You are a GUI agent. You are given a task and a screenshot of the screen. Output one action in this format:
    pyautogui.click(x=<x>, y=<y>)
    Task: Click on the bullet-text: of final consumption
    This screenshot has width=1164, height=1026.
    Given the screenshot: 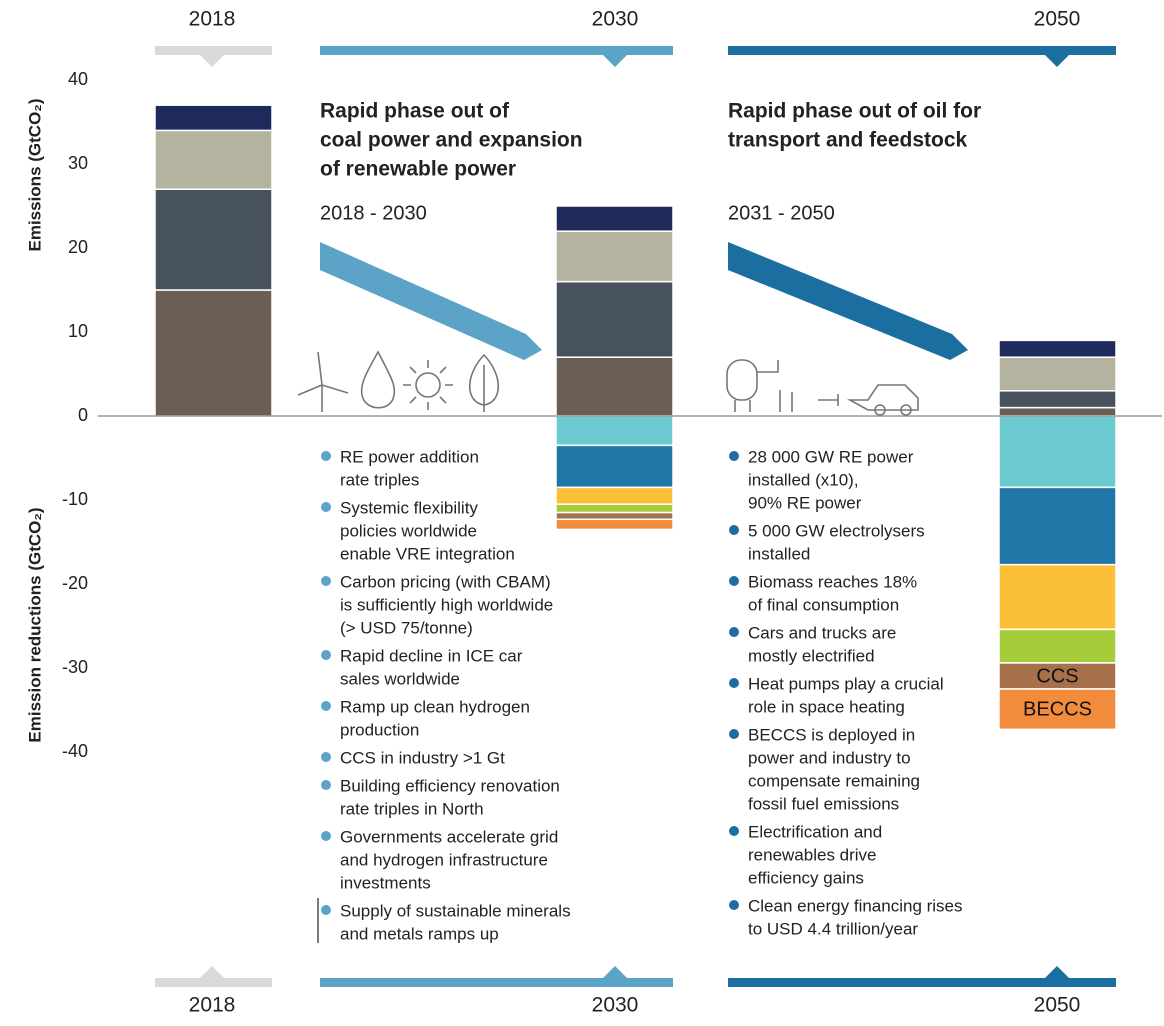 What is the action you would take?
    pyautogui.click(x=823, y=604)
    